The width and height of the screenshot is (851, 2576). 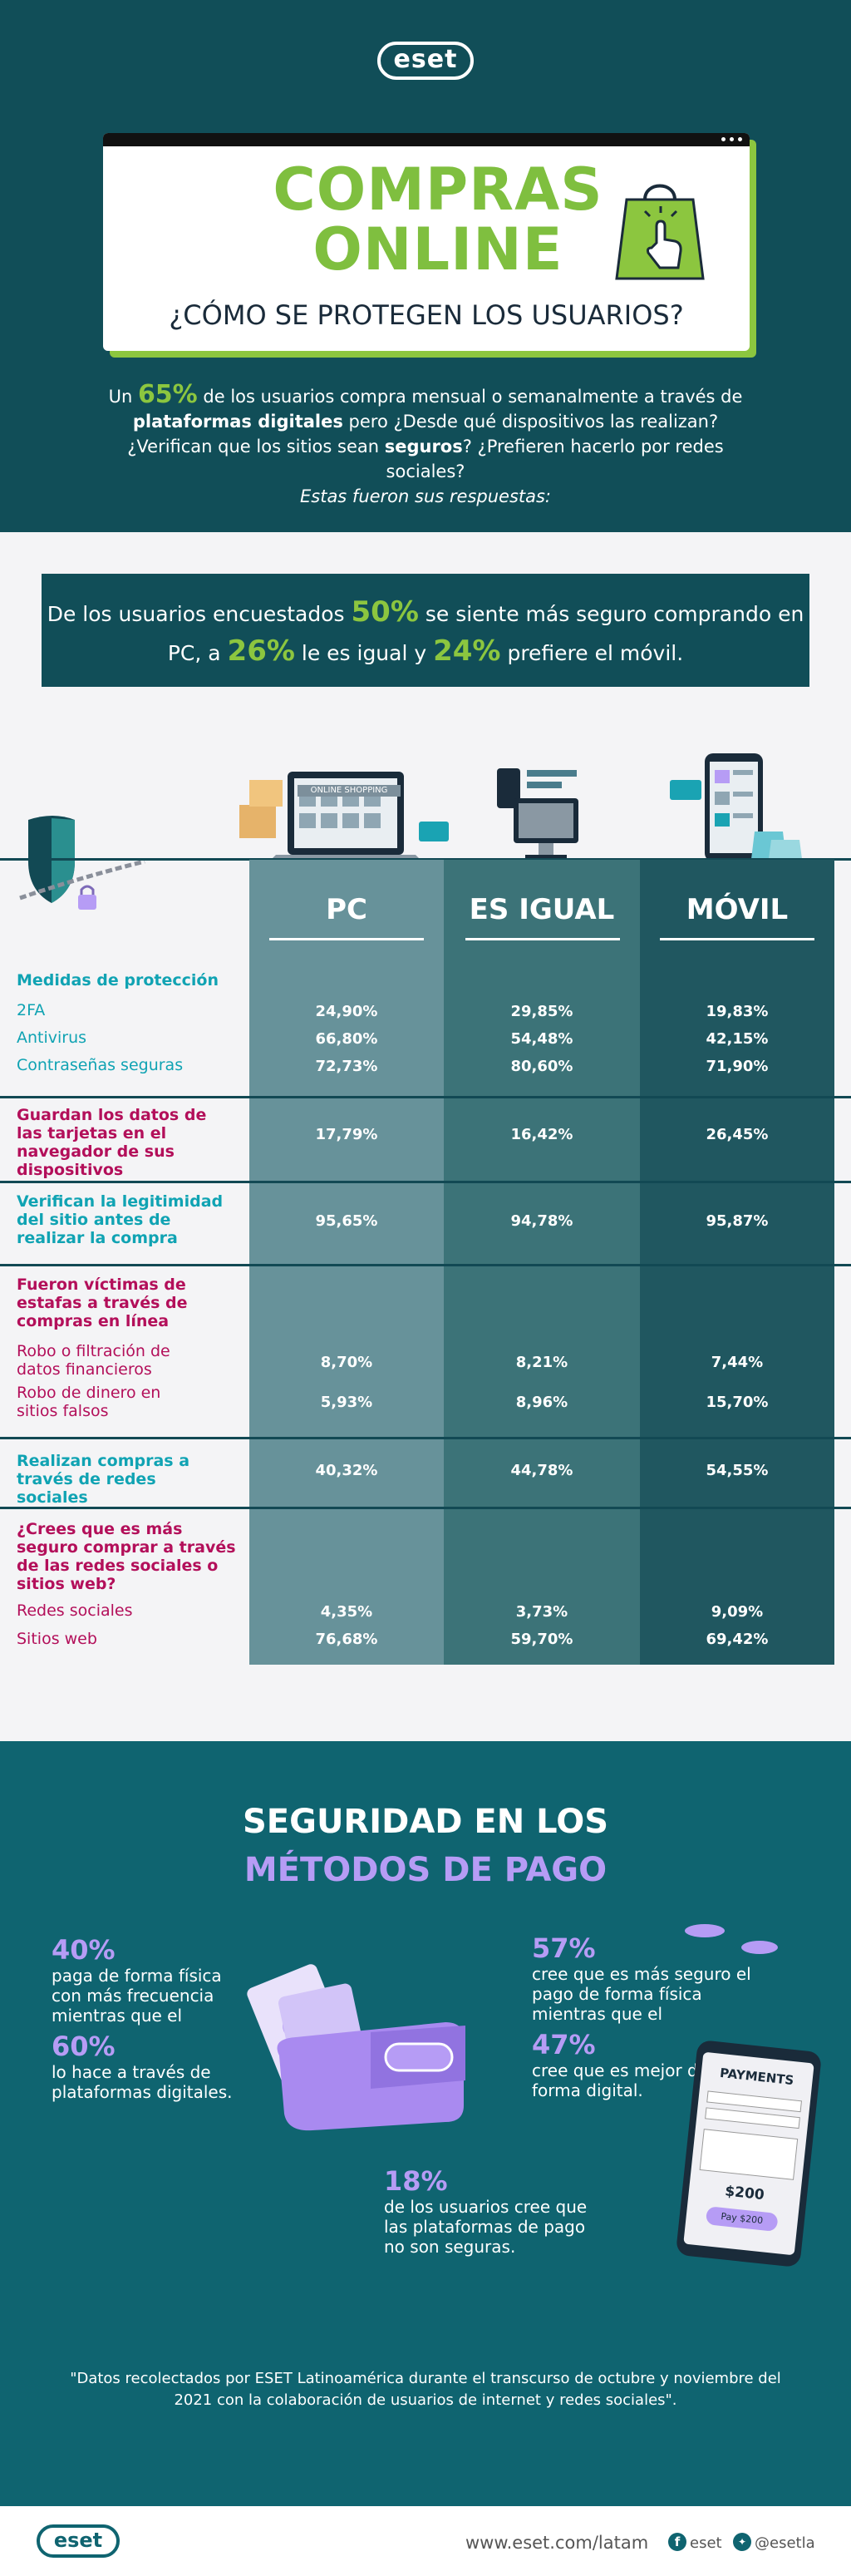 What do you see at coordinates (737, 1134) in the screenshot?
I see `value-cell: 26,45%` at bounding box center [737, 1134].